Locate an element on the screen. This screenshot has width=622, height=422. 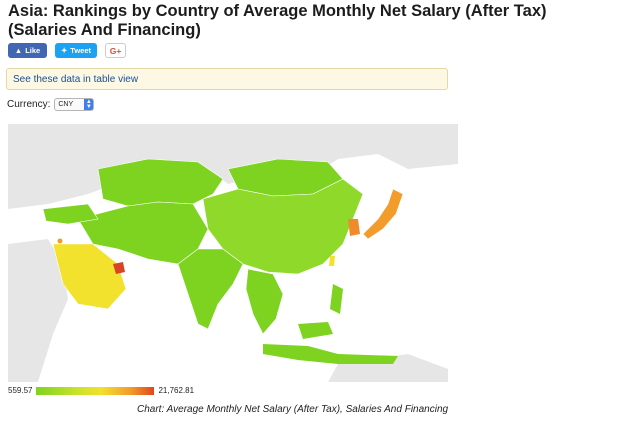
color-legend: 559.57 21,762.81 is located at coordinates (101, 390).